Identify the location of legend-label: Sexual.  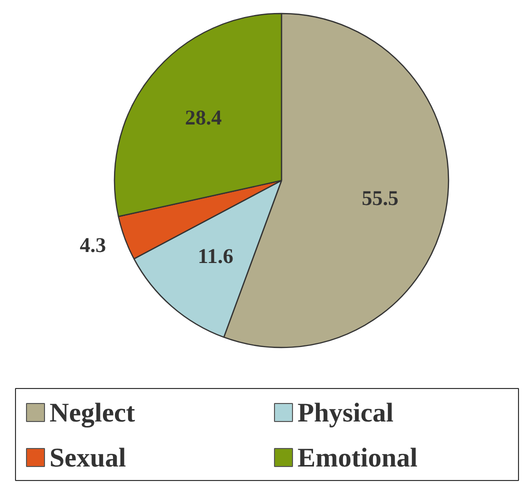
(88, 457).